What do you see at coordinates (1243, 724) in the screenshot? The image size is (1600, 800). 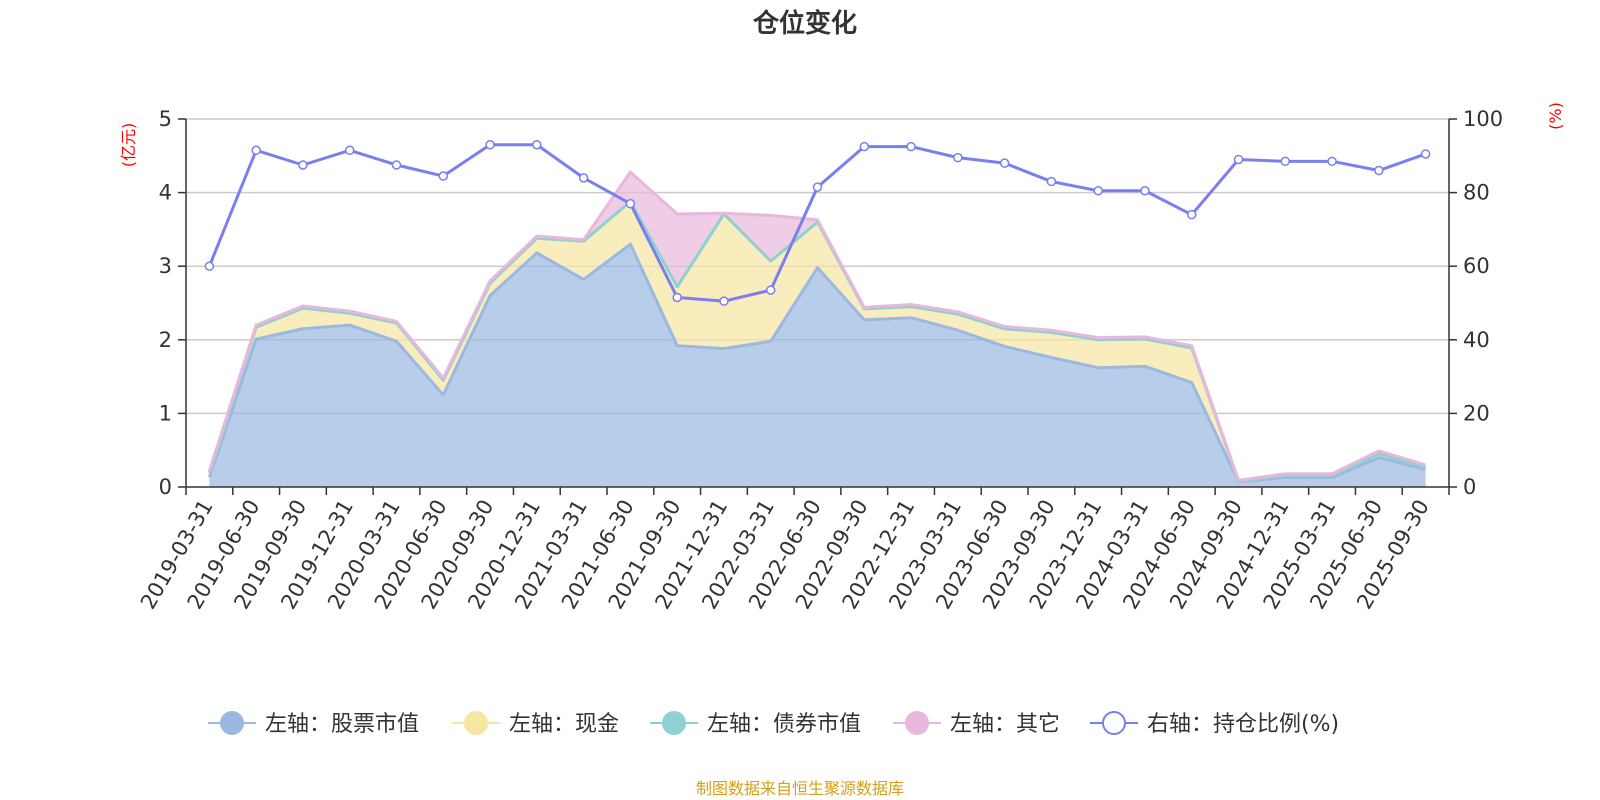 I see `legend-label-4: 右轴：持仓比例(%)` at bounding box center [1243, 724].